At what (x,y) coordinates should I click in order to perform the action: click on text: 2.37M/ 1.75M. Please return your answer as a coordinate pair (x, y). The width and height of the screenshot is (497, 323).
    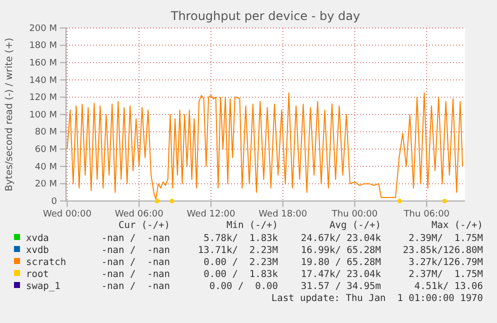
    Looking at the image, I should click on (446, 274).